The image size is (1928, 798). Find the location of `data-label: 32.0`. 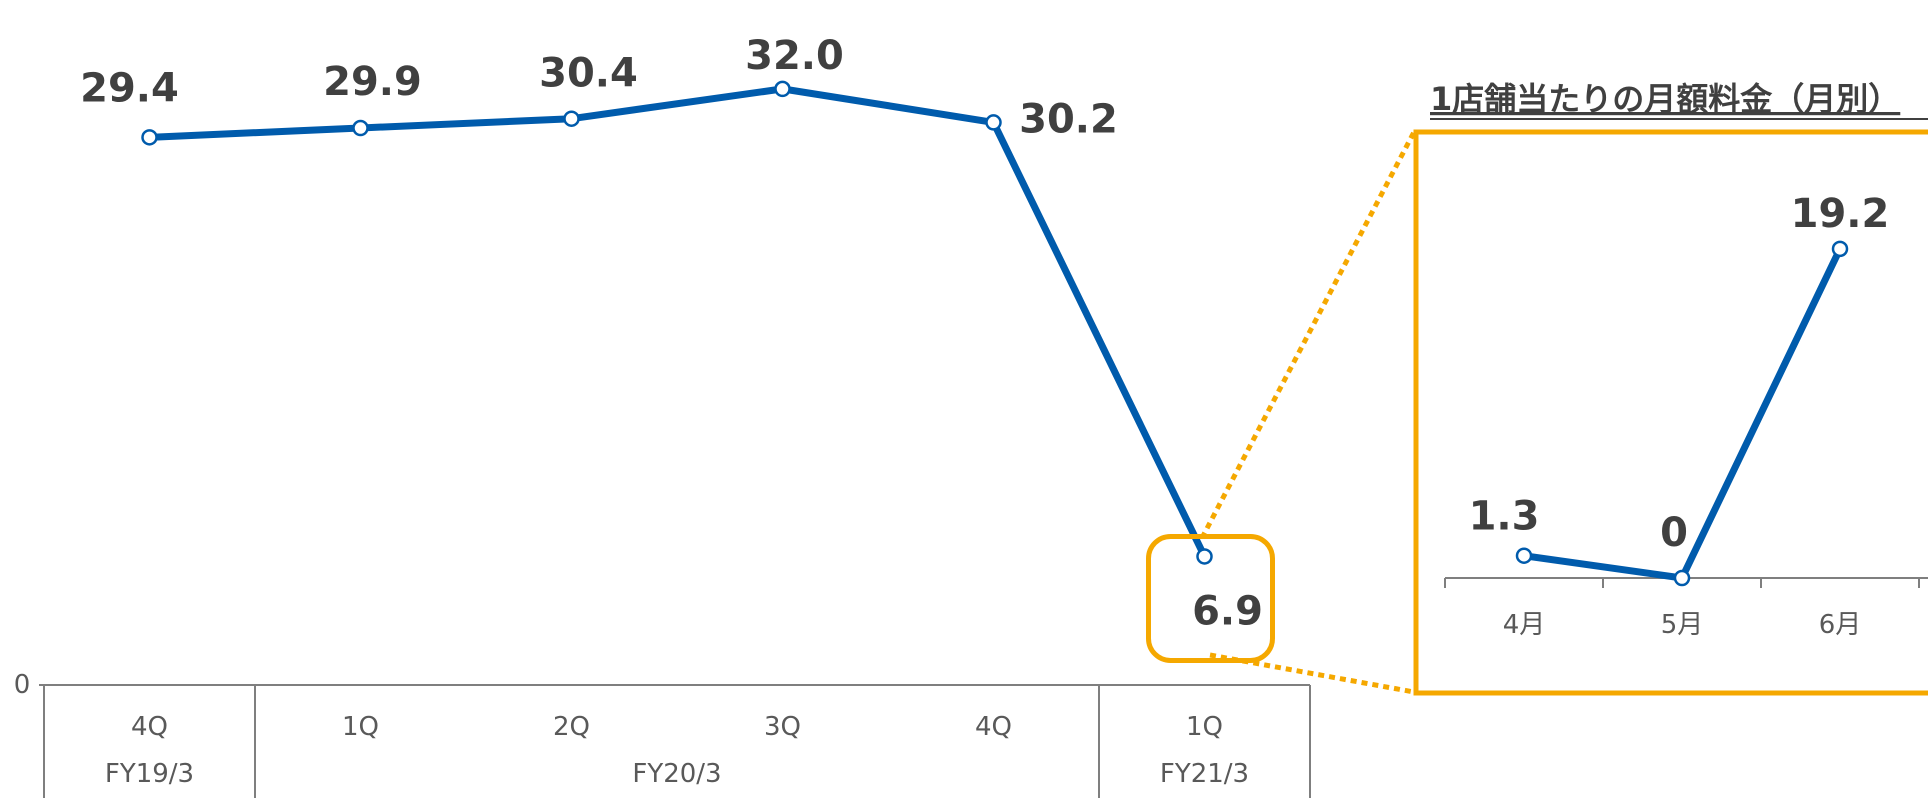

data-label: 32.0 is located at coordinates (794, 56).